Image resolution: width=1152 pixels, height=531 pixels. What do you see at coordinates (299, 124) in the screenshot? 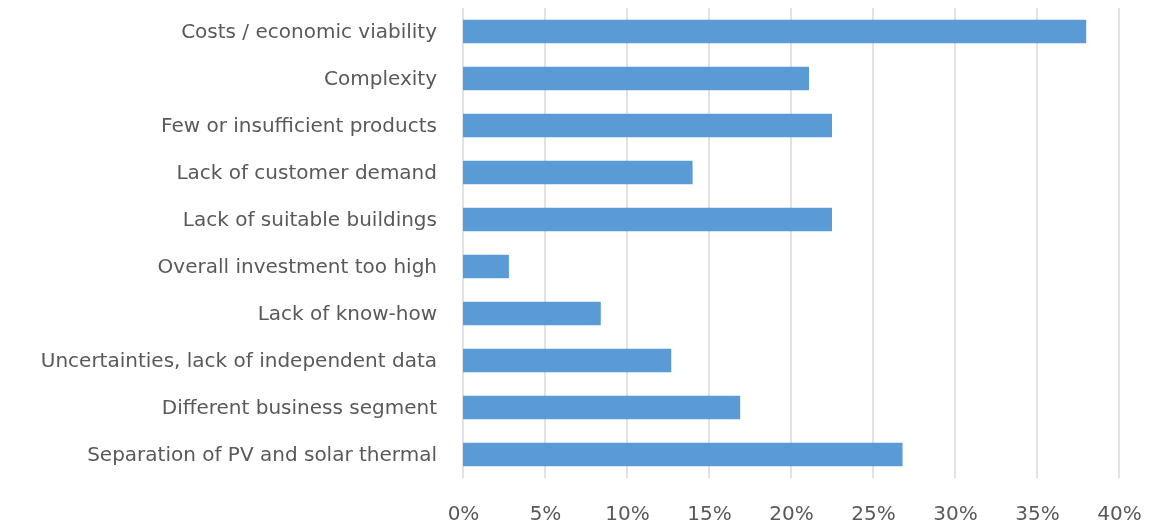
I see `y-tick-label: Few or insufficient products` at bounding box center [299, 124].